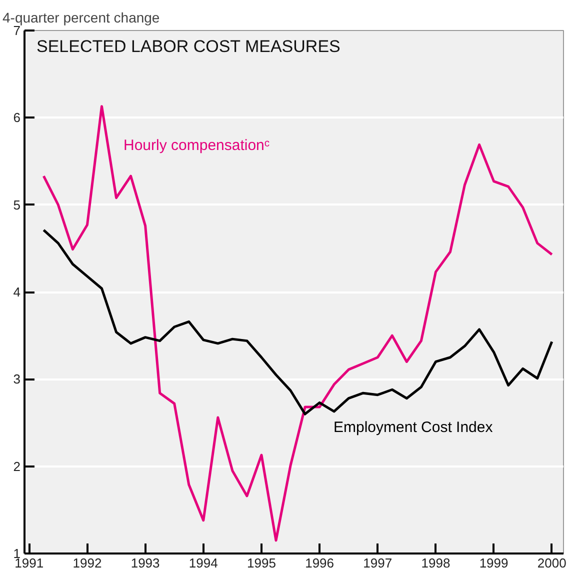  What do you see at coordinates (17, 204) in the screenshot?
I see `y-tick-label: 5` at bounding box center [17, 204].